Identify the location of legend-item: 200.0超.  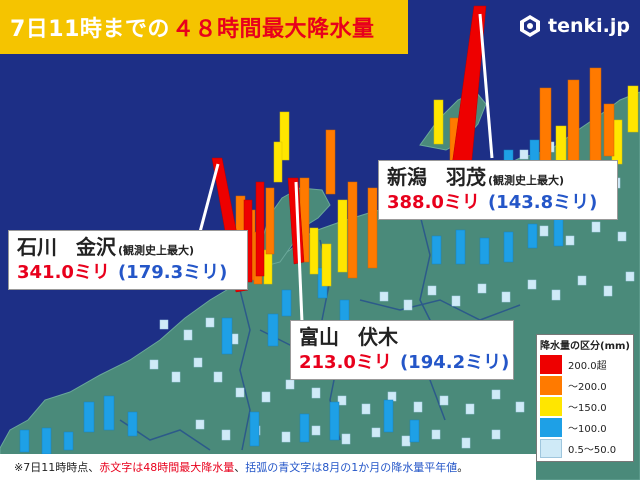
(585, 364).